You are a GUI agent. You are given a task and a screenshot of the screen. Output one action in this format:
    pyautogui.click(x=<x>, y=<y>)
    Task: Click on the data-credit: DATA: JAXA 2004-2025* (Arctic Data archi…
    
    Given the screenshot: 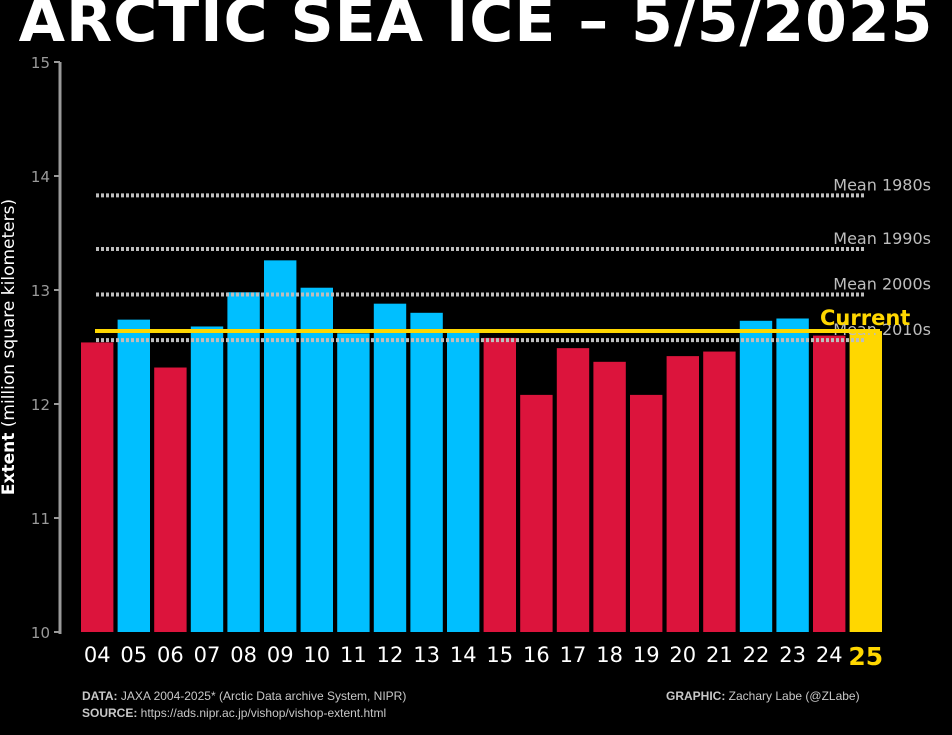 What is the action you would take?
    pyautogui.click(x=244, y=696)
    